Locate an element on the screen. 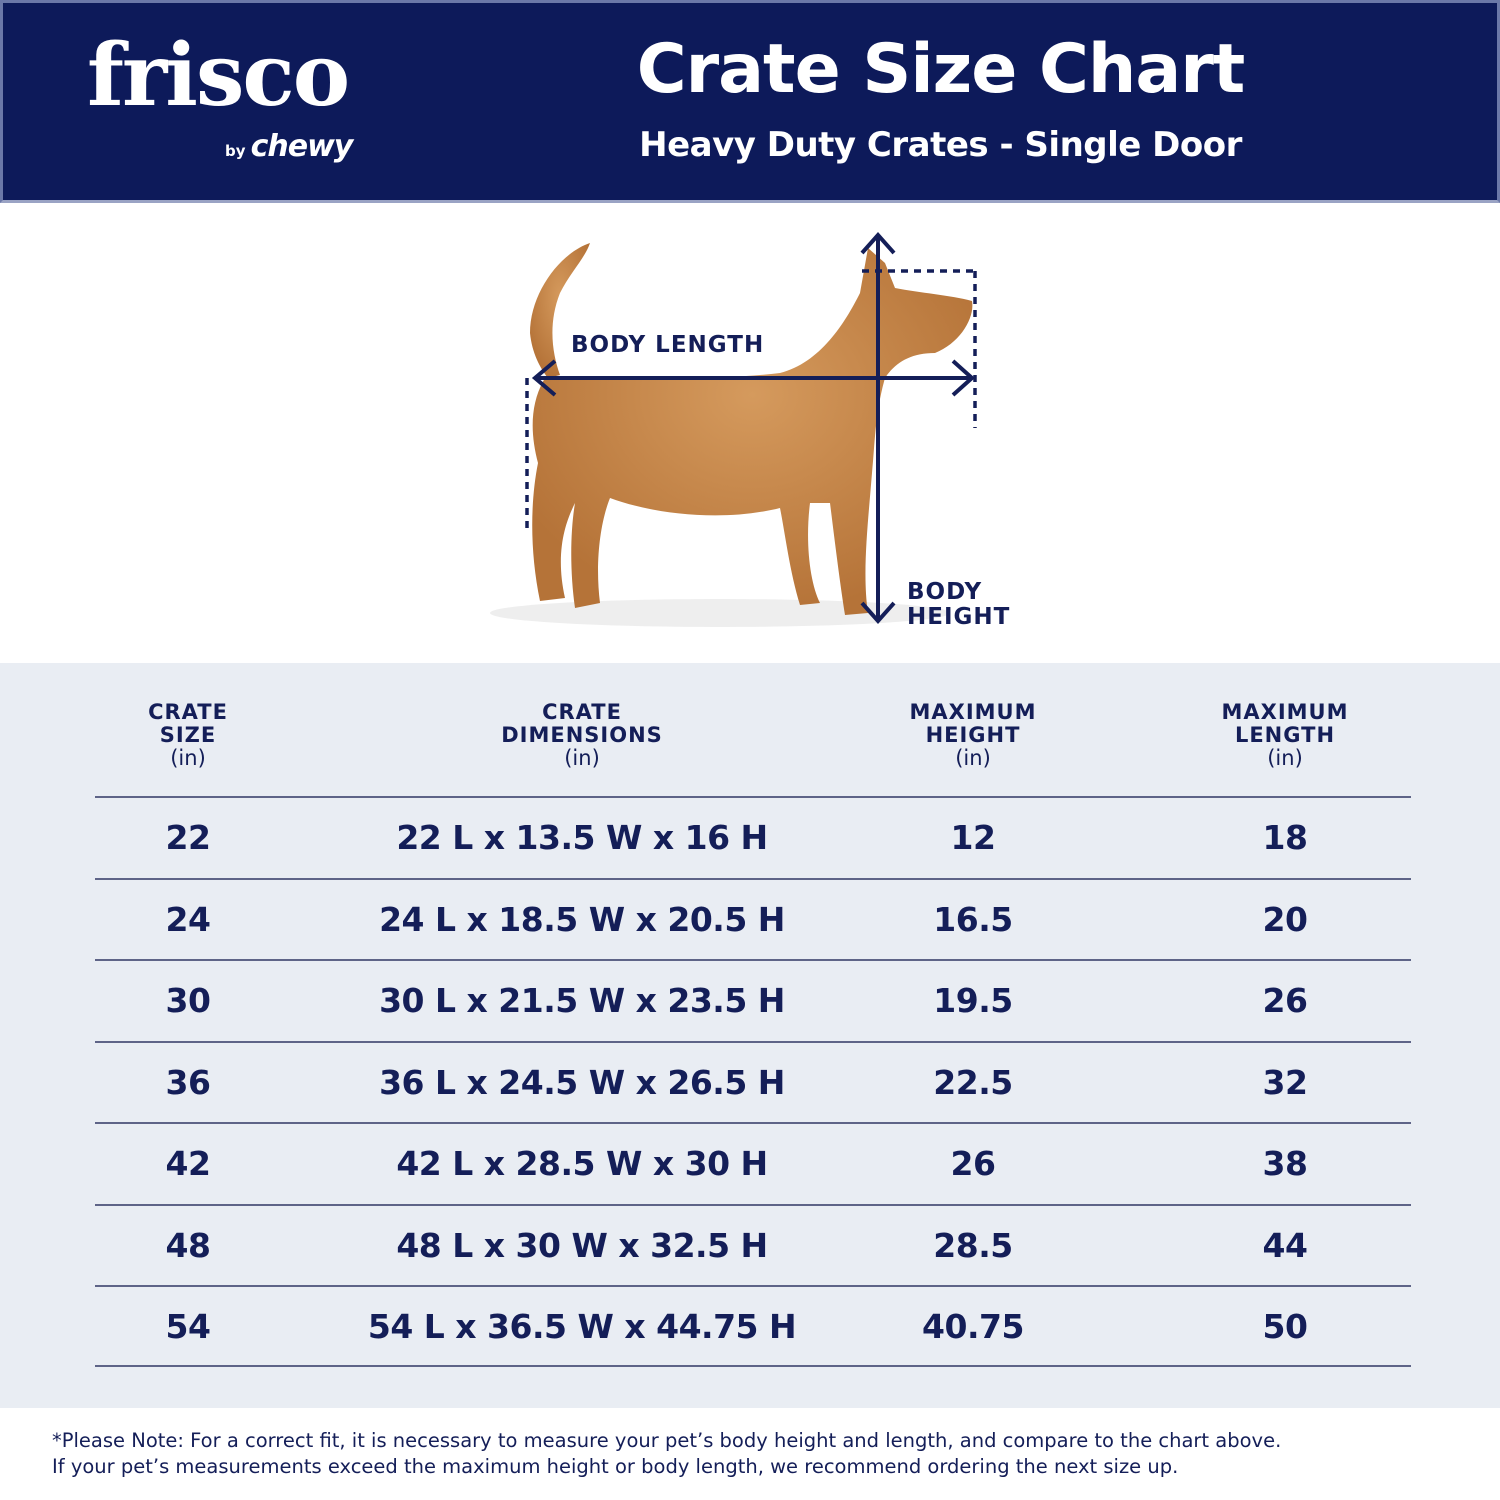 This screenshot has height=1500, width=1500. cell-crate-dimensions: 42 L x 28.5 W x 30 H is located at coordinates (582, 1163).